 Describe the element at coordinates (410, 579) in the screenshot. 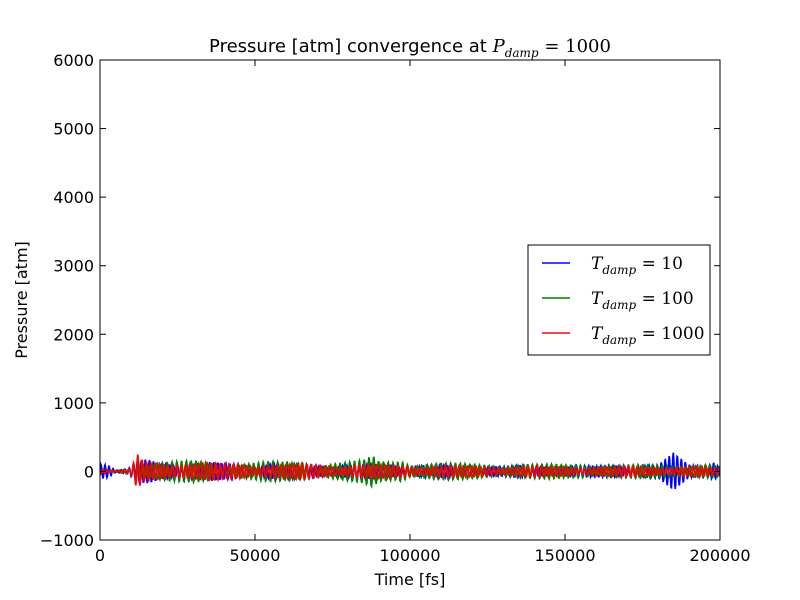

I see `x-axis-label: Time [fs]` at that location.